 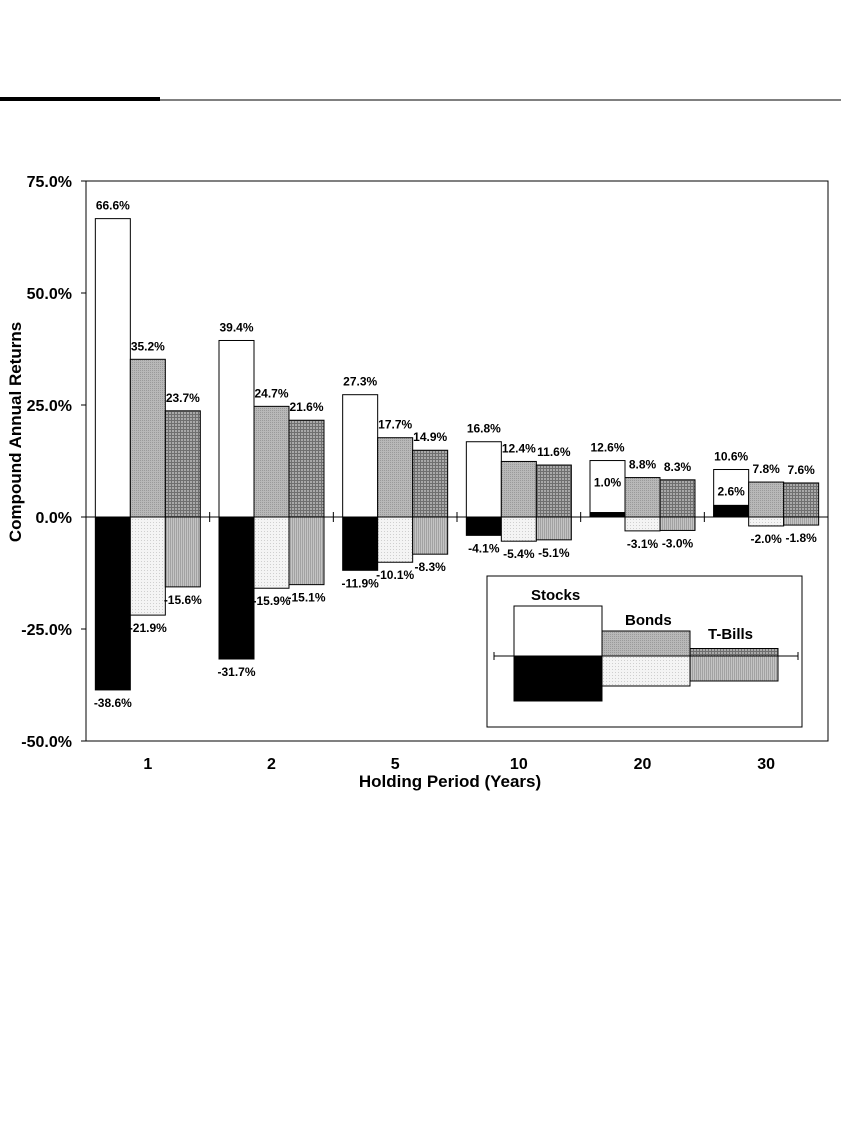 What do you see at coordinates (271, 393) in the screenshot?
I see `data-label-bonds-max: 24.7%` at bounding box center [271, 393].